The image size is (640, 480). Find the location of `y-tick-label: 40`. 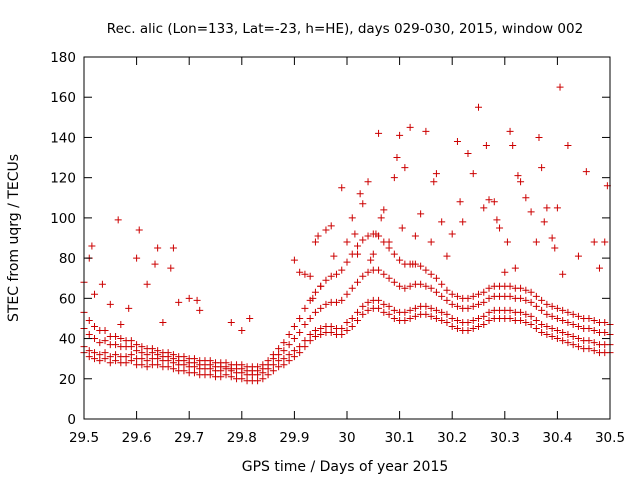

y-tick-label: 40 is located at coordinates (67, 340).